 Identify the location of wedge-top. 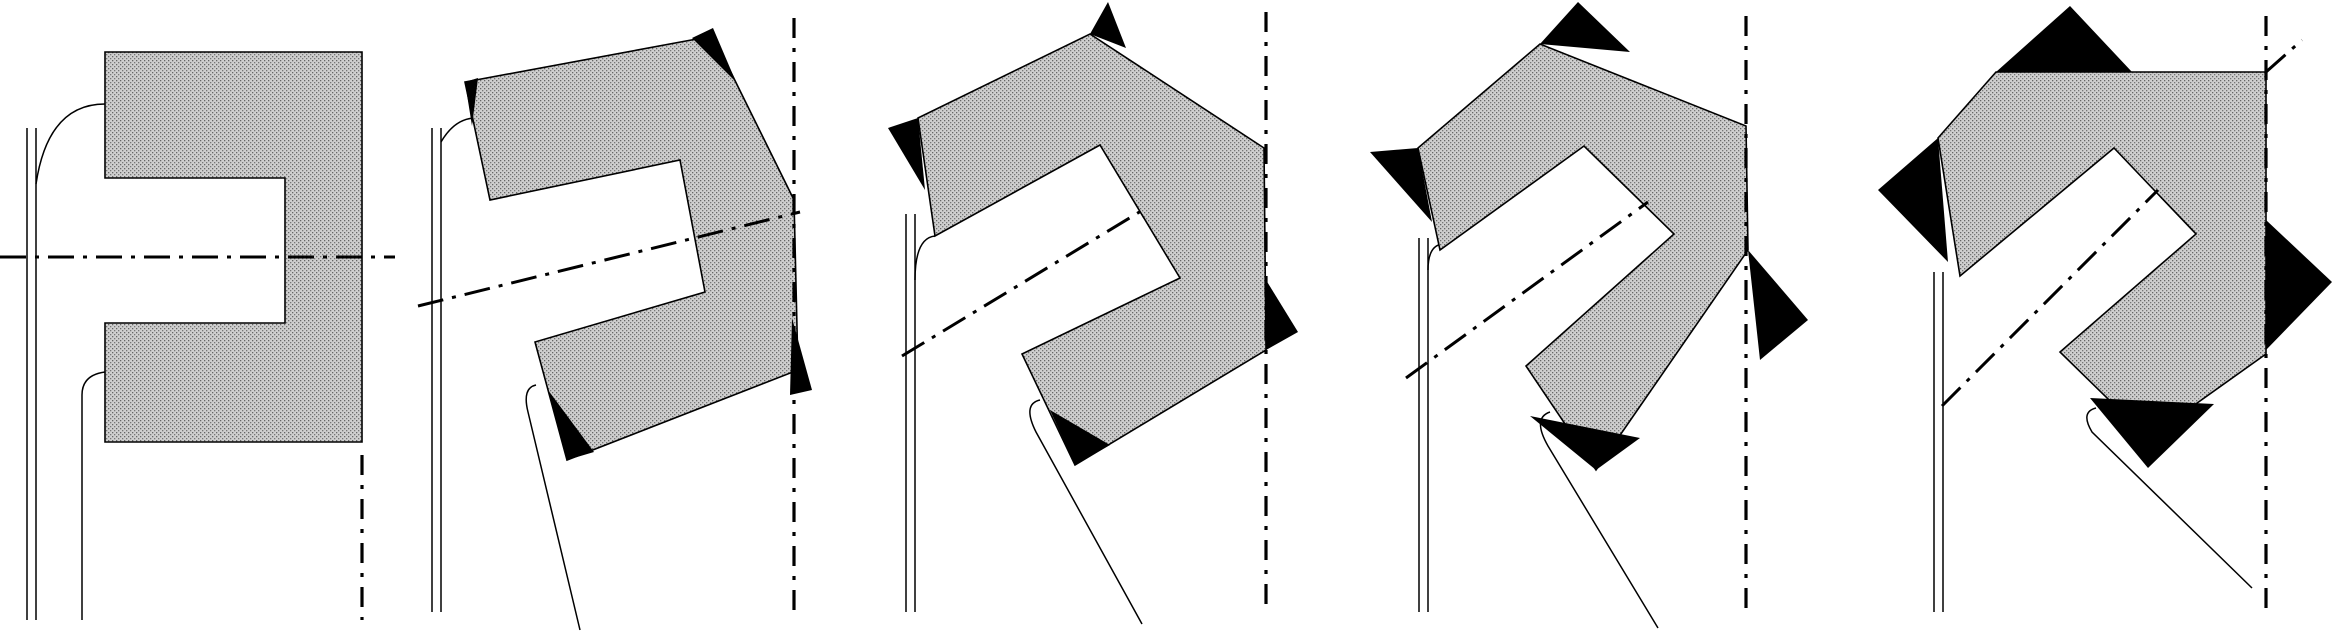
(2064, 39).